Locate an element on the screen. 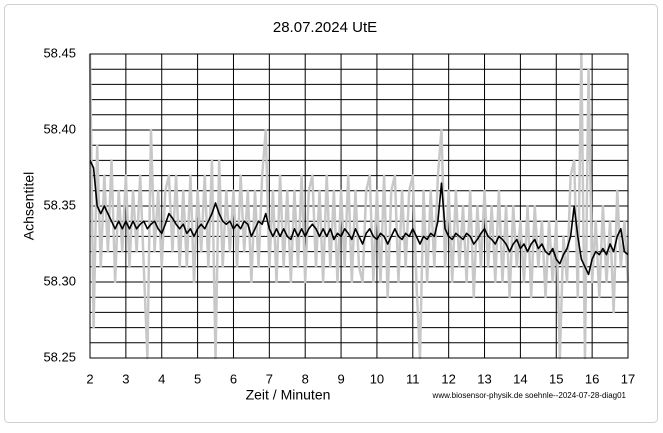 This screenshot has width=663, height=433. y-tick-label: 58.35 is located at coordinates (59, 204).